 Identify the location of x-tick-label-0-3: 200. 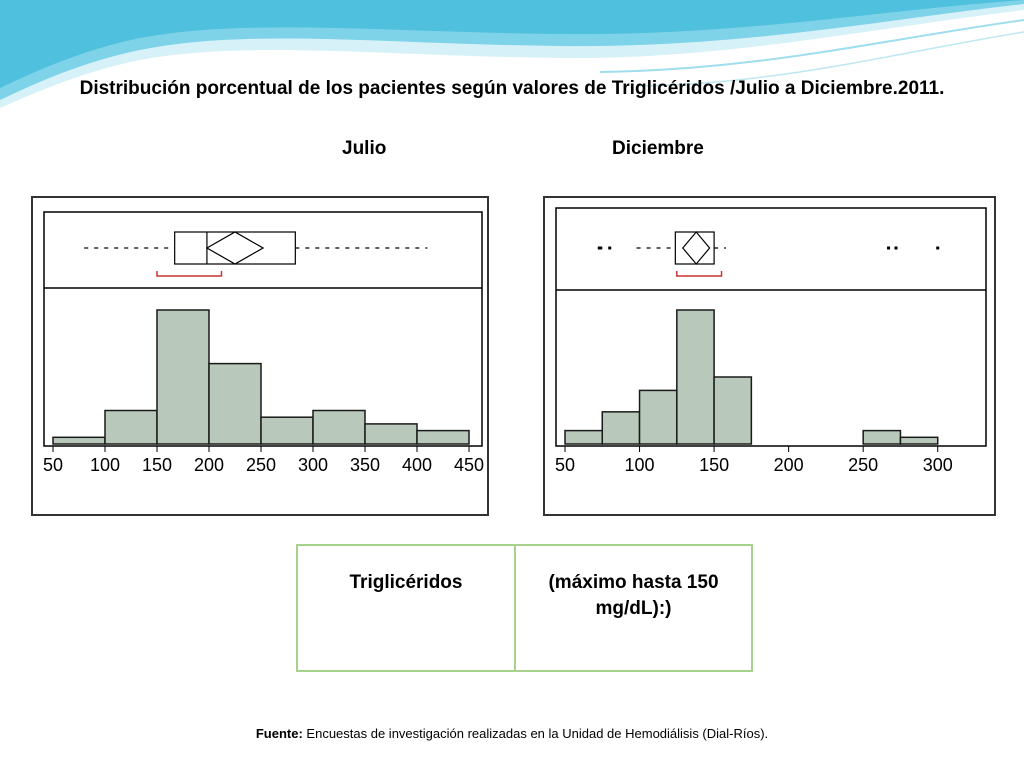
(209, 465).